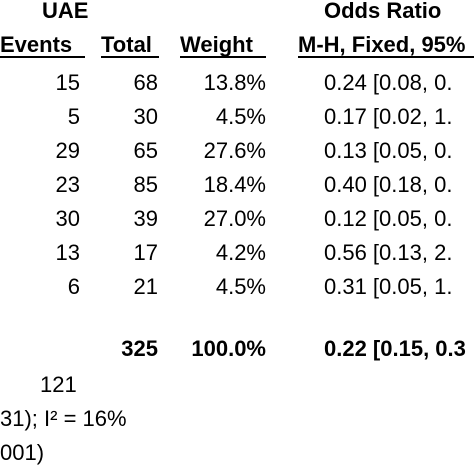  What do you see at coordinates (395, 348) in the screenshot?
I see `pooled-odds-ratio: 0.22 [0.15, 0.3` at bounding box center [395, 348].